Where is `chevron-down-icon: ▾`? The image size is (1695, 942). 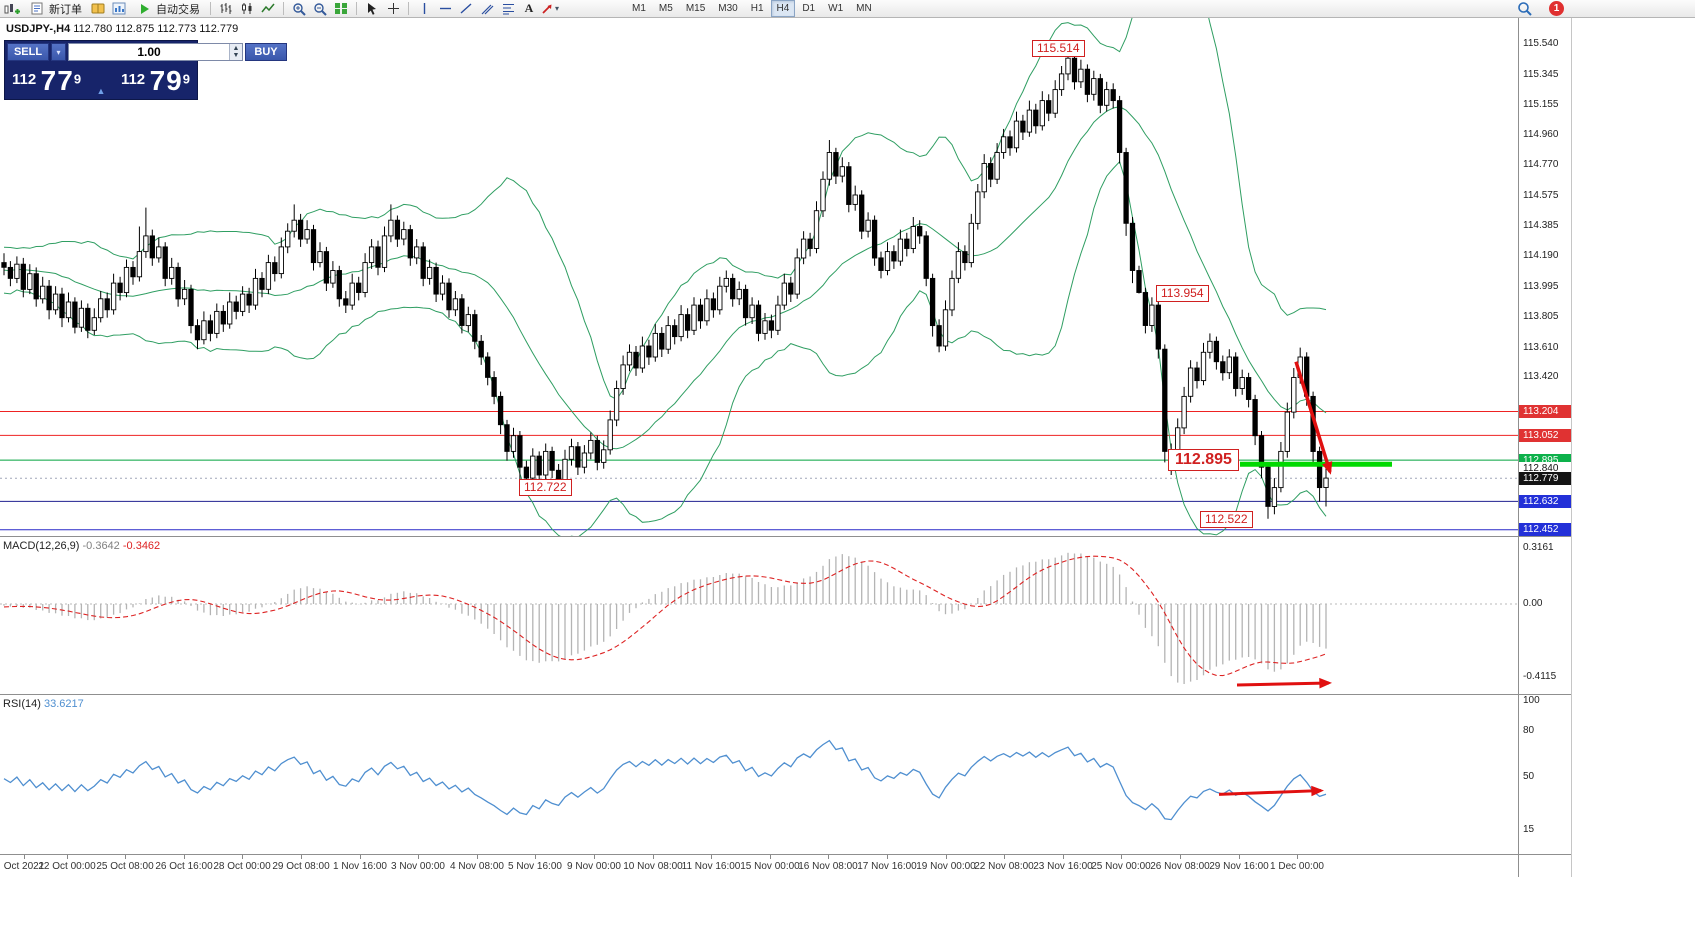
chevron-down-icon: ▾ is located at coordinates (557, 8).